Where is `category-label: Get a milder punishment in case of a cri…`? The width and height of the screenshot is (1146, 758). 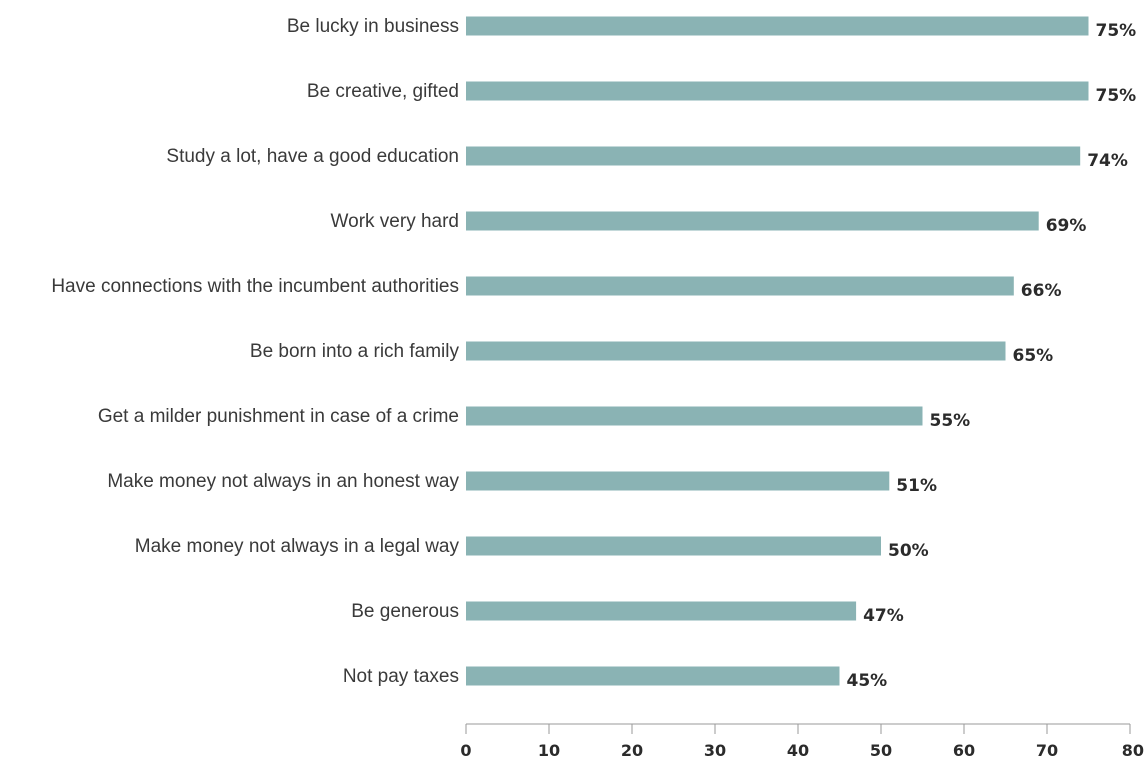 category-label: Get a milder punishment in case of a cri… is located at coordinates (278, 416).